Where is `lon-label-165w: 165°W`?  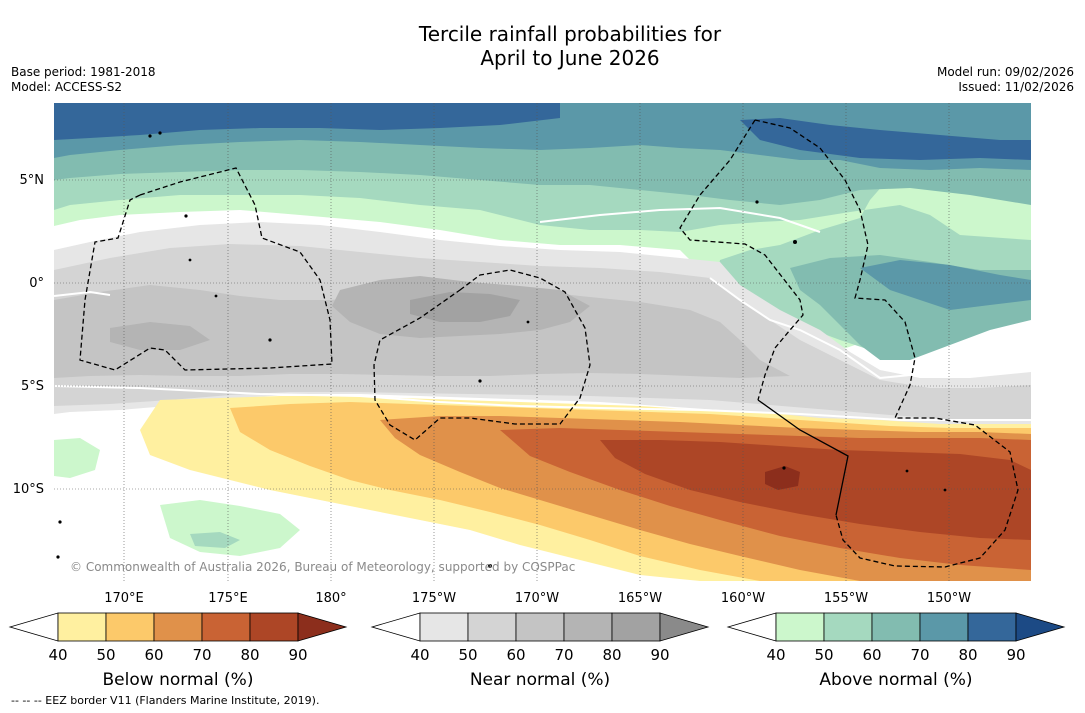
lon-label-165w: 165°W is located at coordinates (640, 598).